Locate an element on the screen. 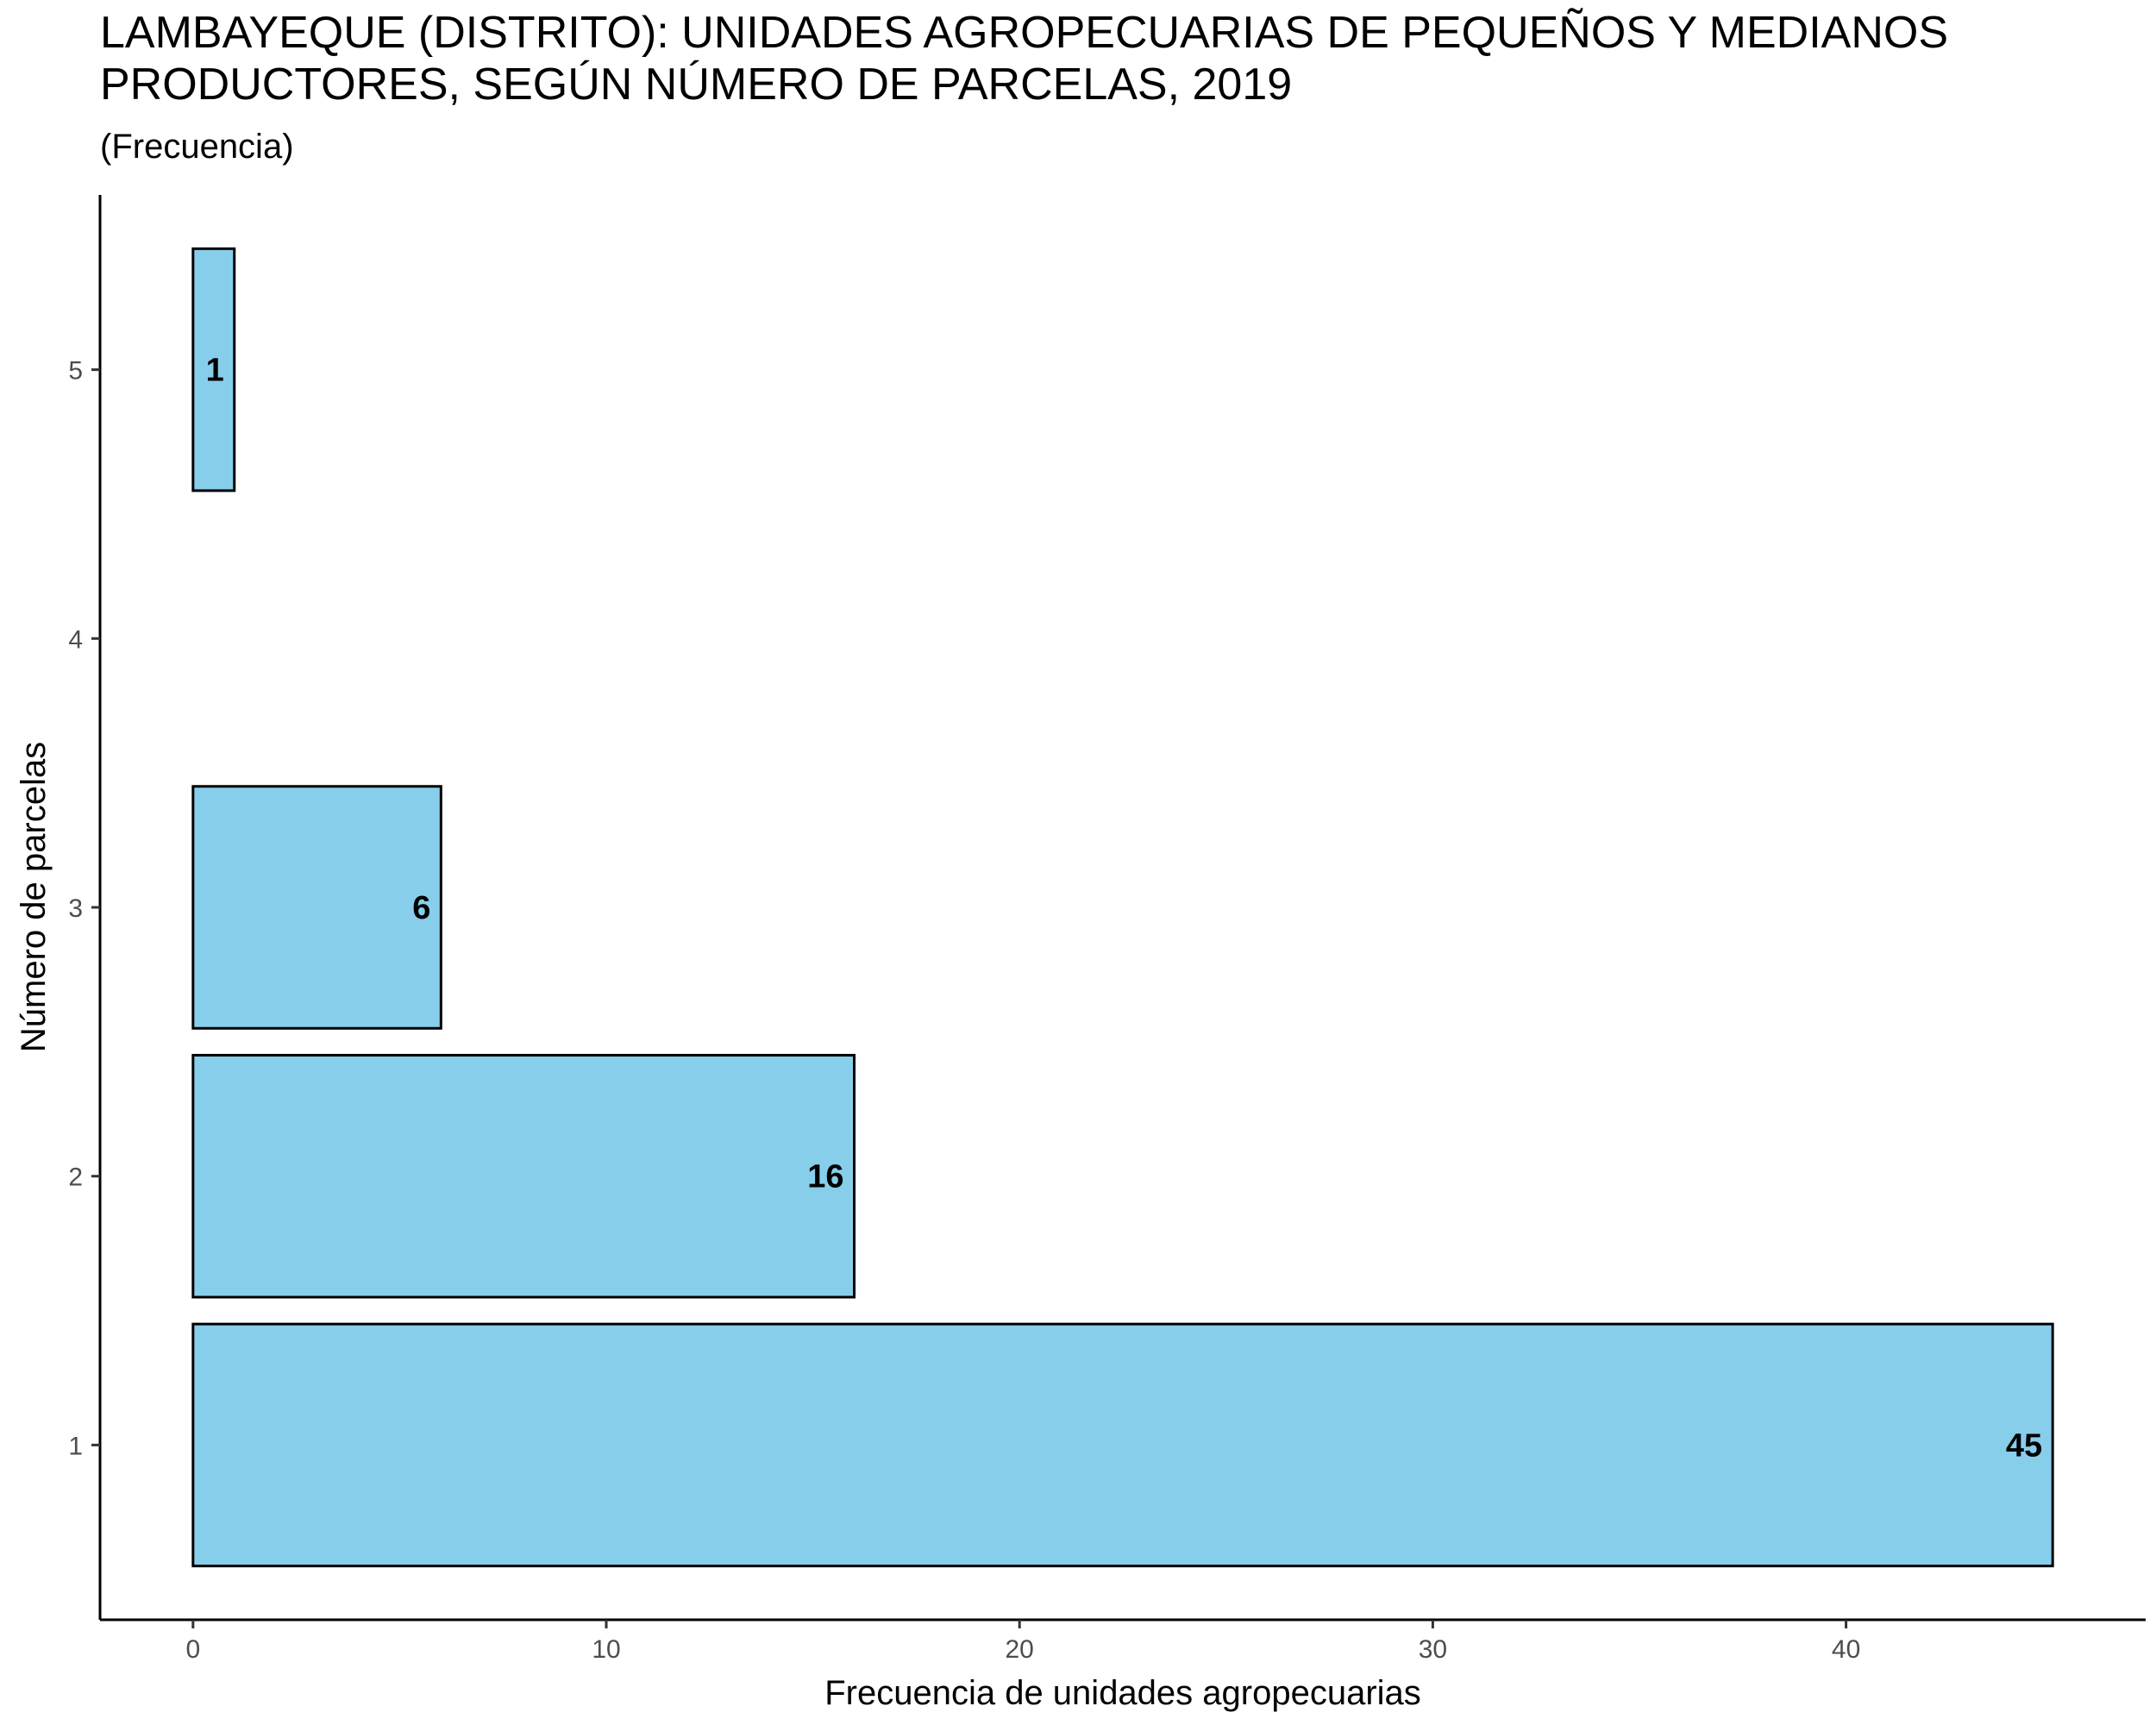 The height and width of the screenshot is (1725, 2156). x-tick-label: 30 is located at coordinates (1433, 1649).